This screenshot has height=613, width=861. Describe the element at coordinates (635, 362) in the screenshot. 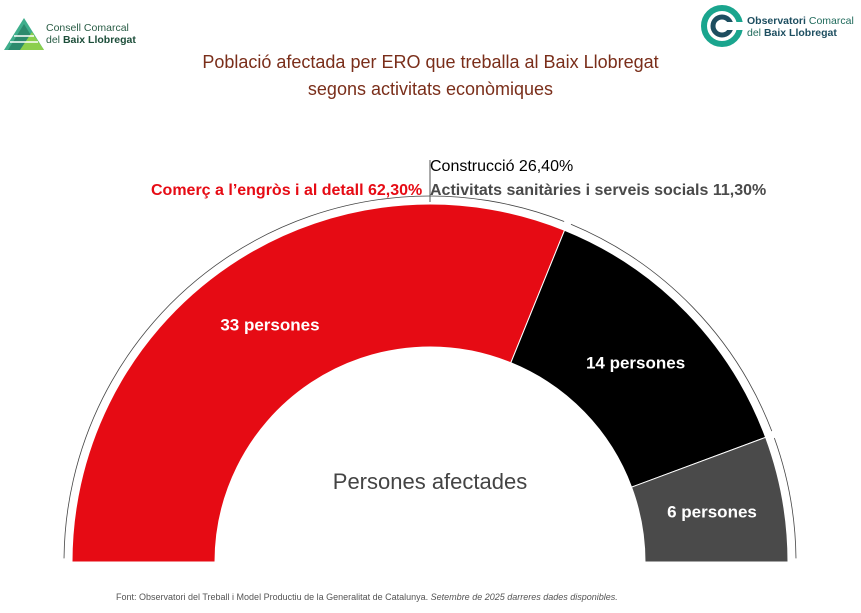

I see `data-label-construccio: 14 persones` at that location.